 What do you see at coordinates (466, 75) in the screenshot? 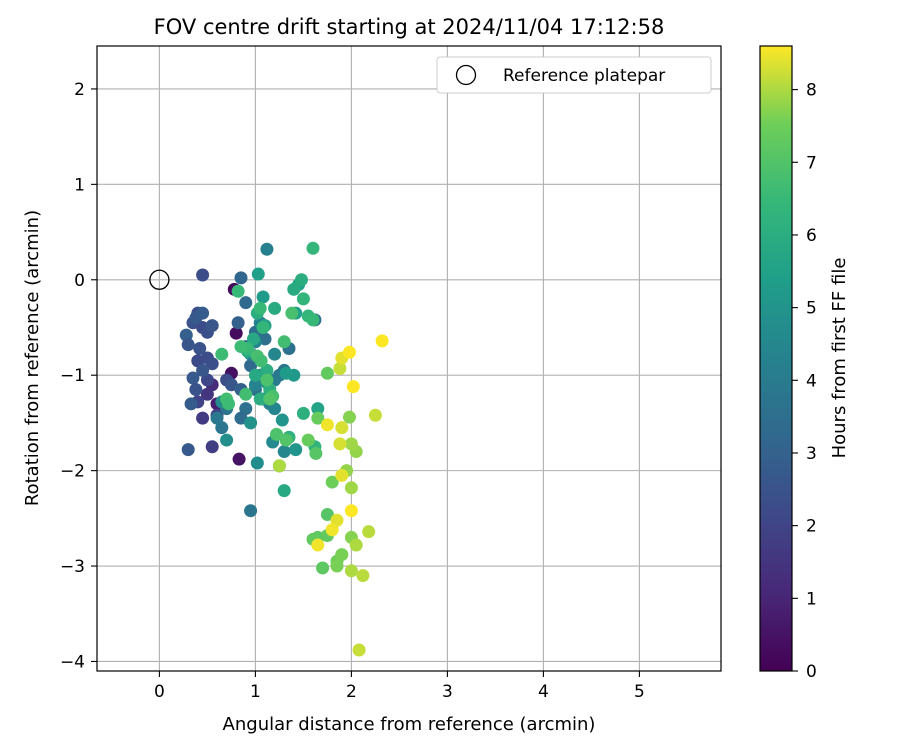
I see `legend-marker-icon` at bounding box center [466, 75].